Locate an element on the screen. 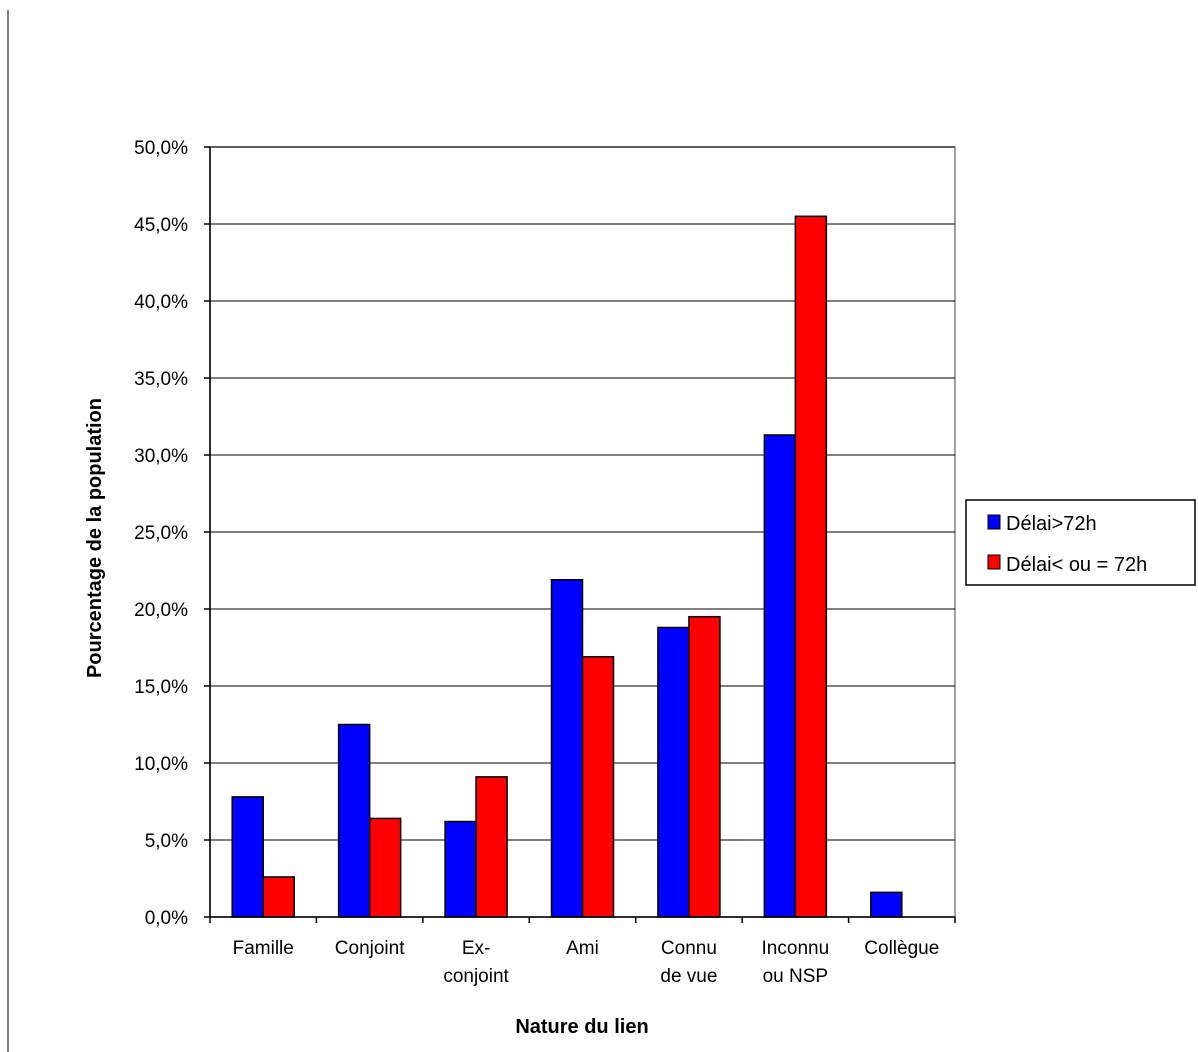 The height and width of the screenshot is (1052, 1198). x-tick-label: Inconnu ou NSP is located at coordinates (796, 962).